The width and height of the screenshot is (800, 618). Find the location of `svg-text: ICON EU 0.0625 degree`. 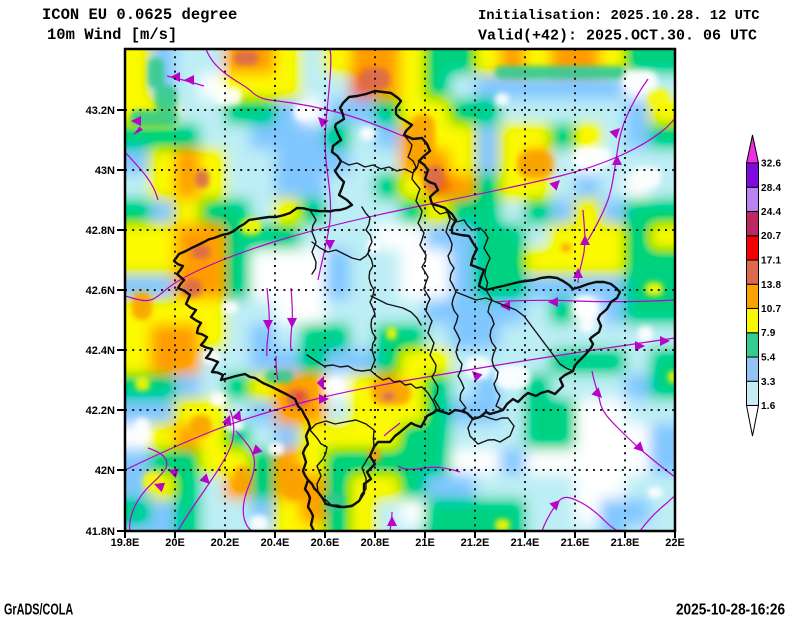

svg-text: ICON EU 0.0625 degree is located at coordinates (139, 15).